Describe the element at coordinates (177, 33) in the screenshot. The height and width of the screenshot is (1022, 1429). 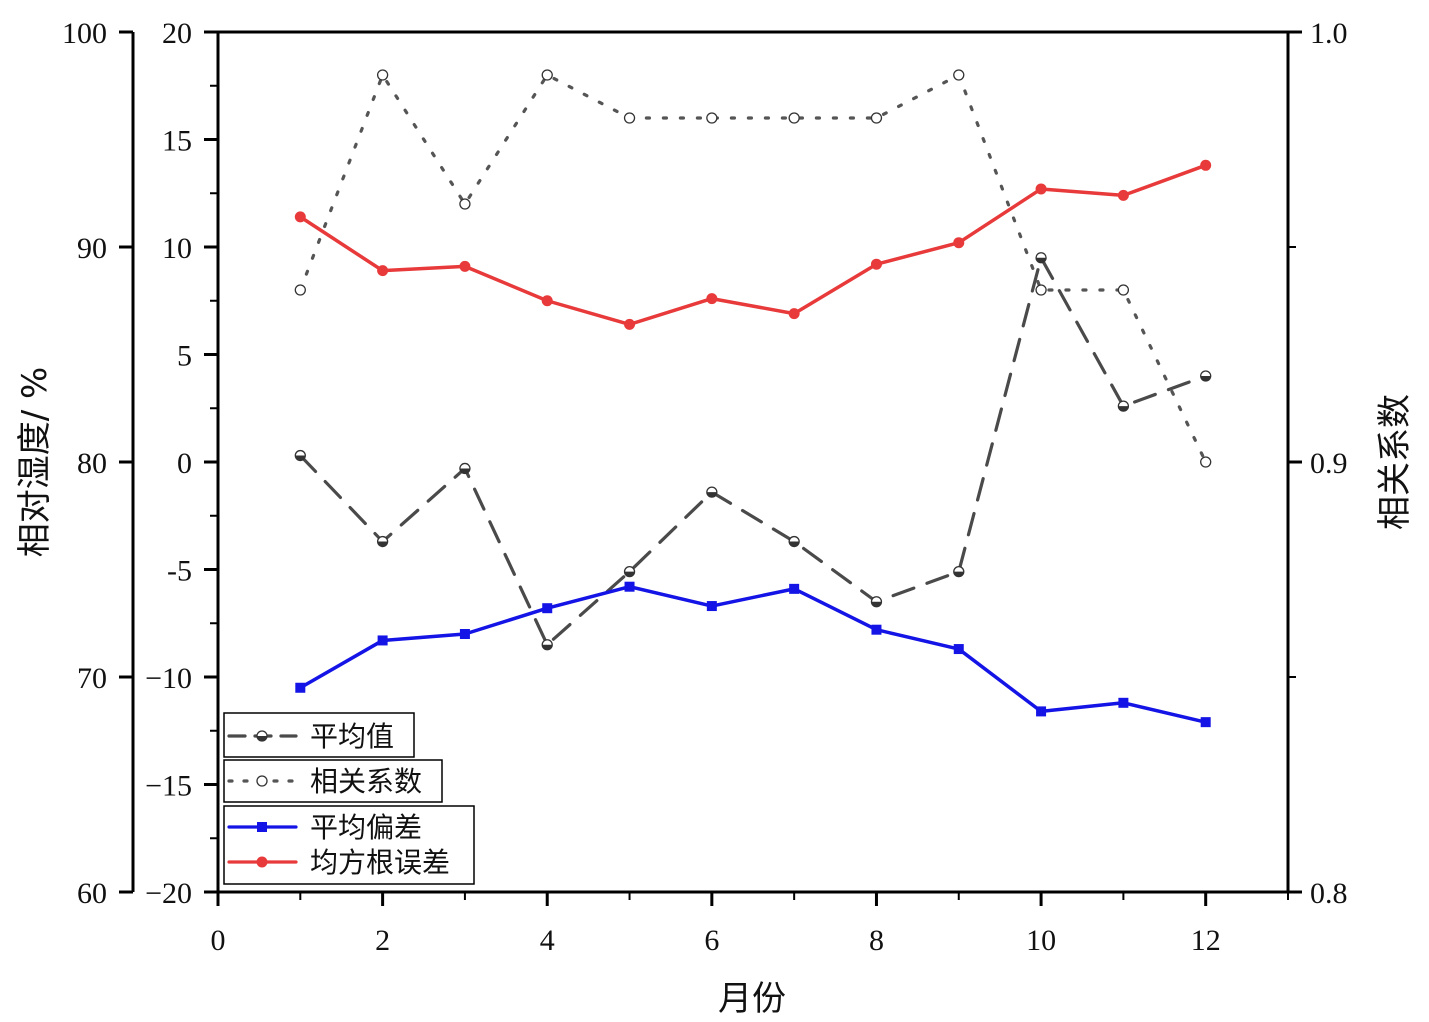
I see `inner-y-tick-label: 20` at that location.